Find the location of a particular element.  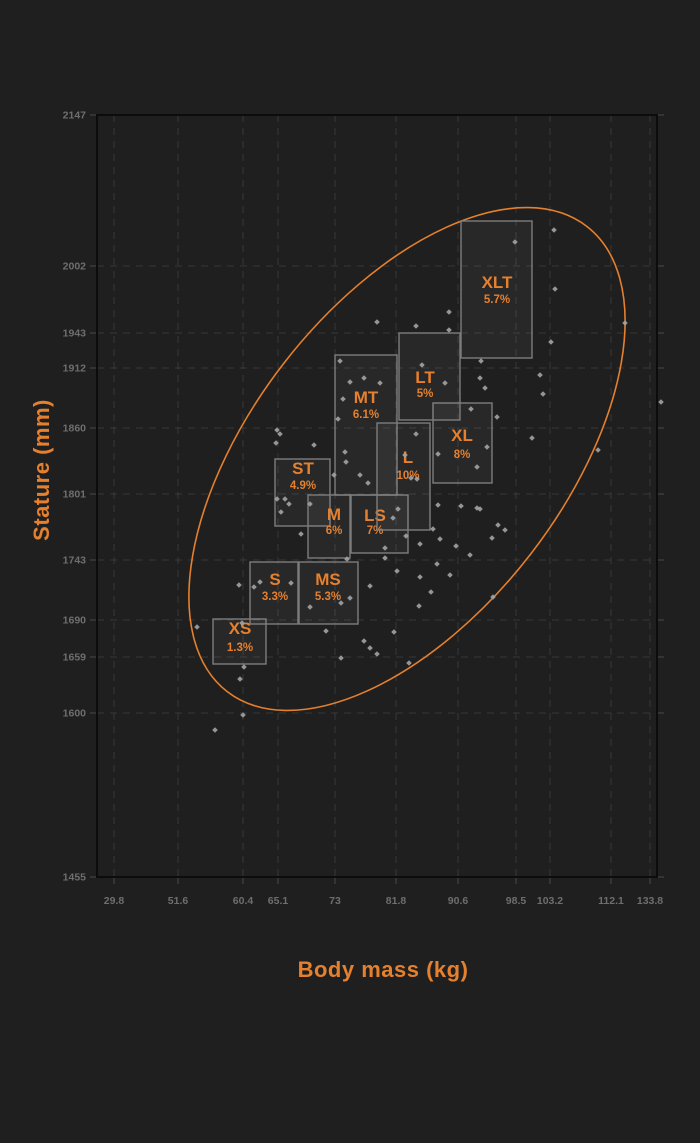

y-tick-label: 1455 is located at coordinates (75, 878).